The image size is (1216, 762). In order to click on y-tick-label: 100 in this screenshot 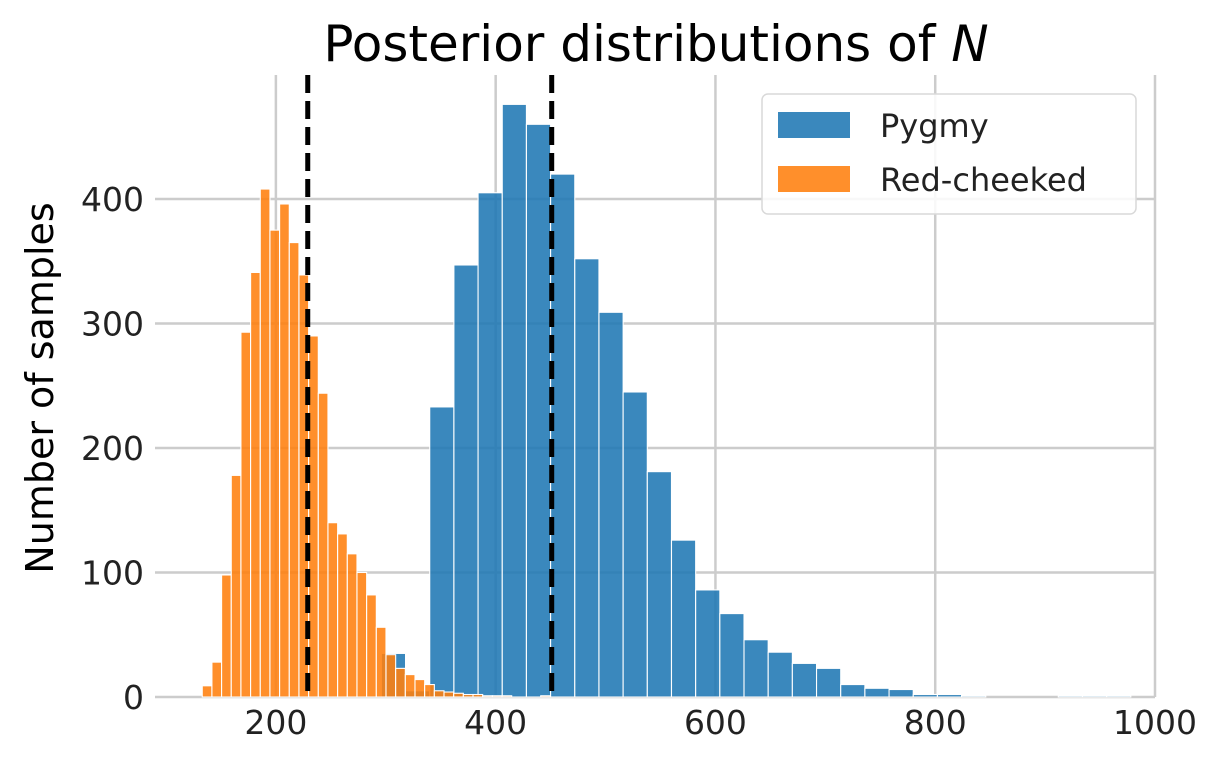, I will do `click(112, 573)`.